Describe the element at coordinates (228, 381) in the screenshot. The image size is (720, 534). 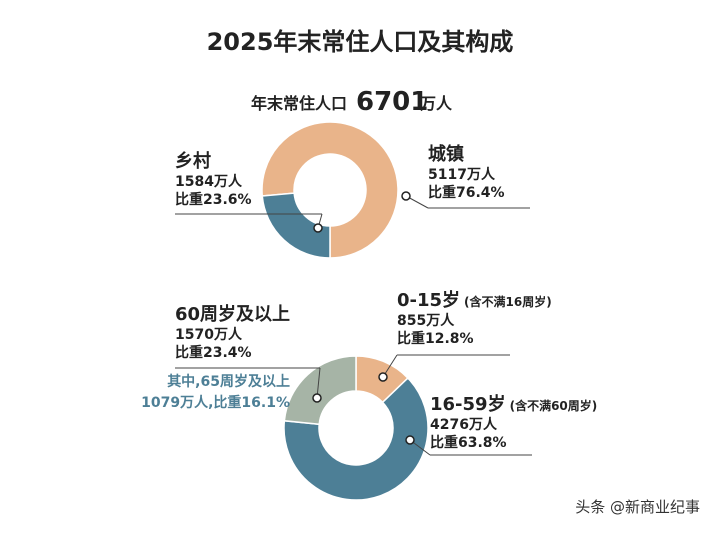
I see `annotation: 其中,65周岁及以上` at that location.